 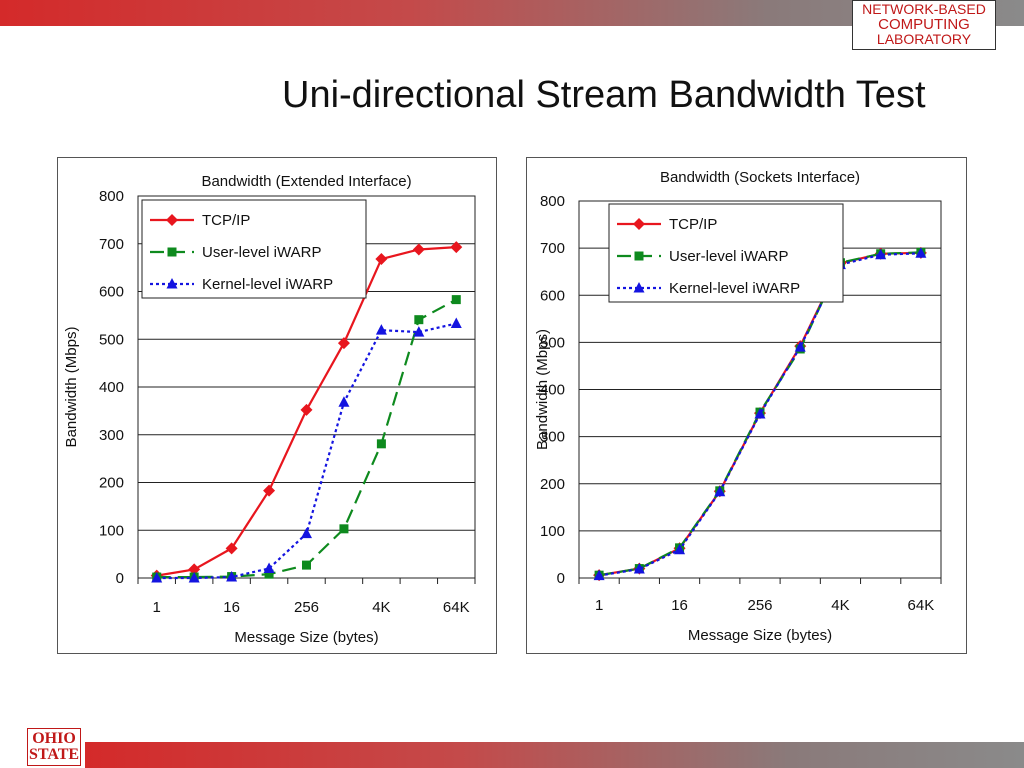 What do you see at coordinates (554, 755) in the screenshot?
I see `footer-band` at bounding box center [554, 755].